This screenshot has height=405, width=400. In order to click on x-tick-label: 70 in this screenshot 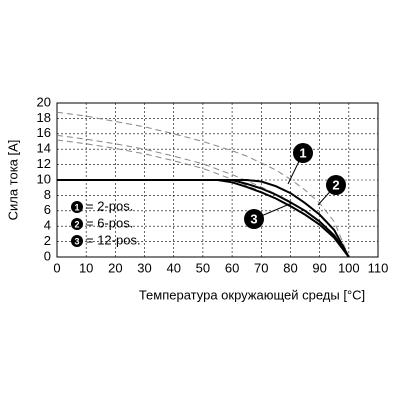, I will do `click(261, 267)`.